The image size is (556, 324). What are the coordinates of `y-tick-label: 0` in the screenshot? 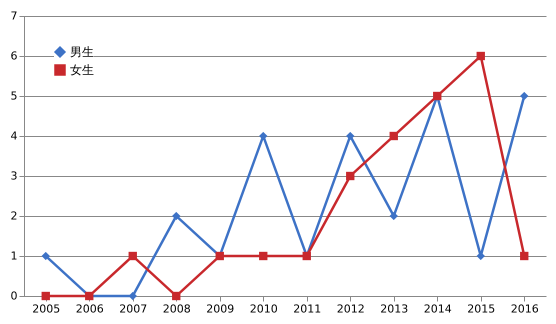 It's located at (14, 296).